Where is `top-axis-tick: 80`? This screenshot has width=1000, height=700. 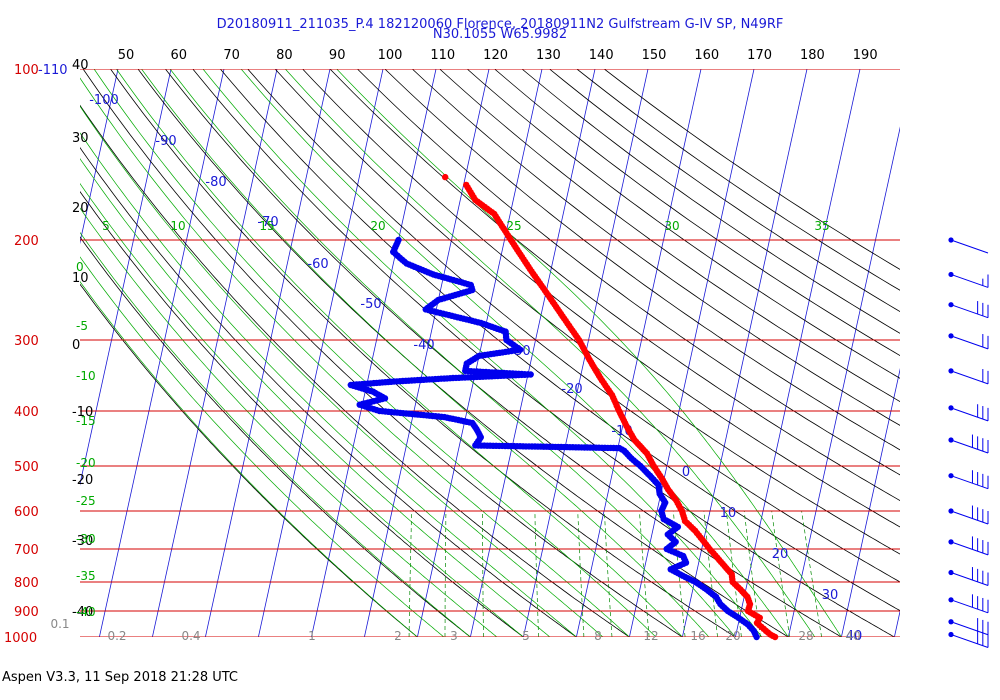 top-axis-tick: 80 is located at coordinates (284, 55).